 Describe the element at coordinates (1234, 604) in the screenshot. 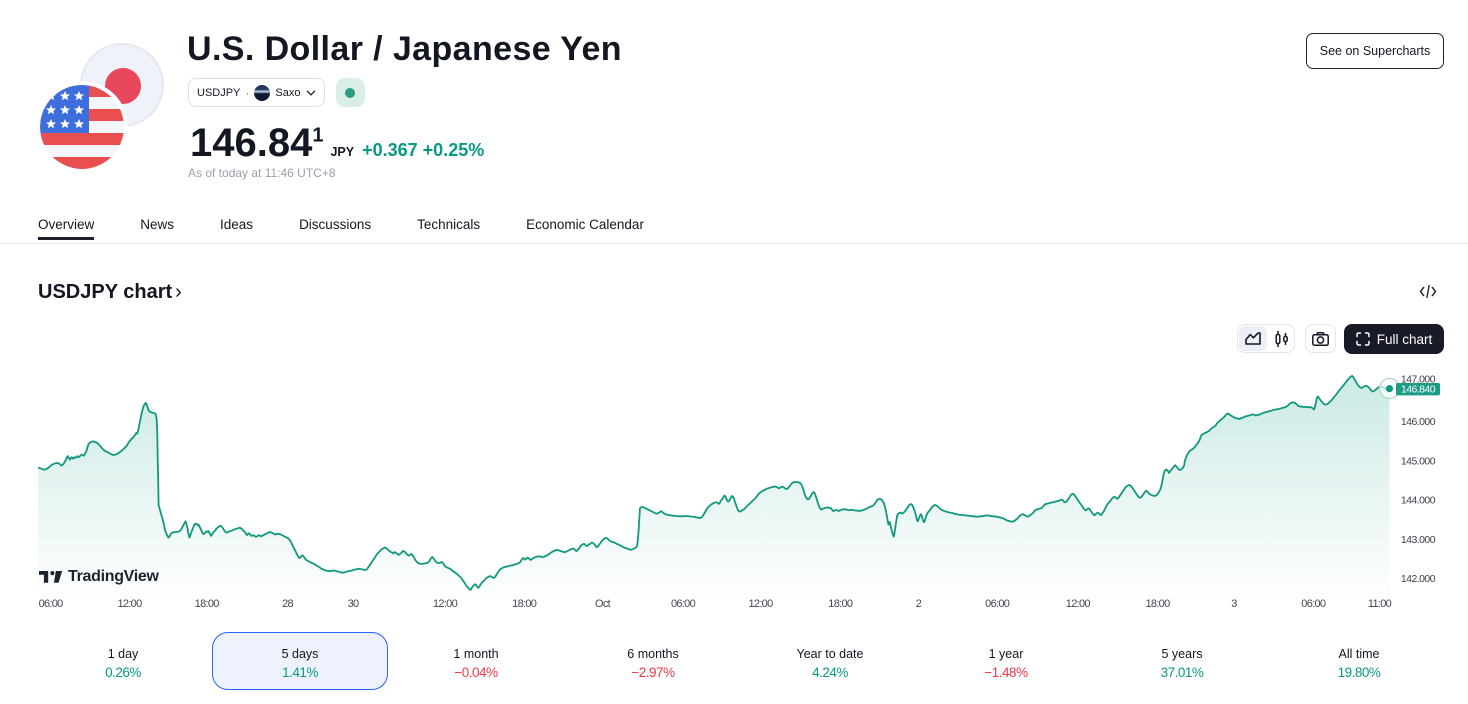

I see `svg-text: 3` at that location.